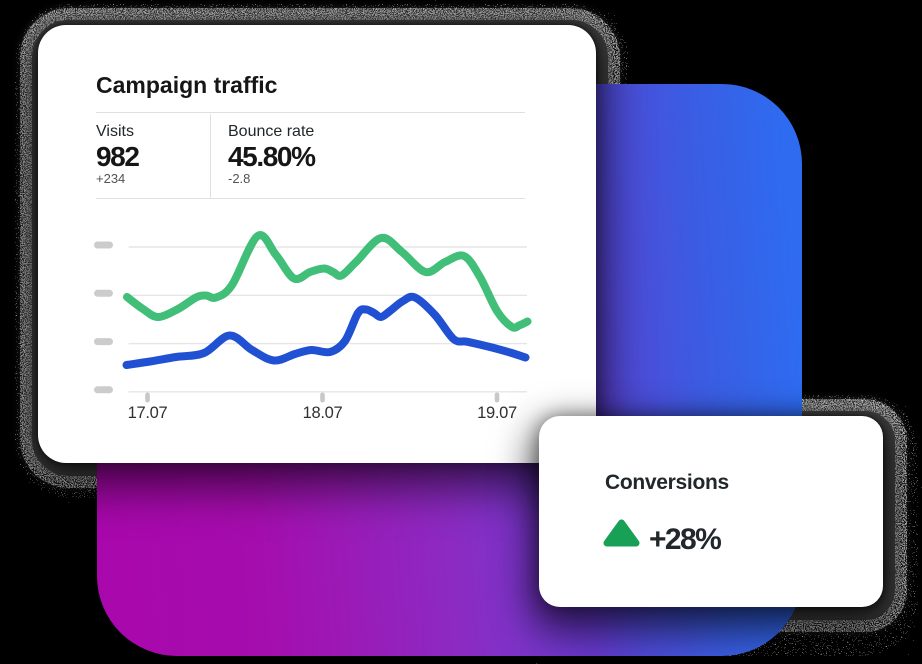 This screenshot has width=922, height=664. What do you see at coordinates (497, 413) in the screenshot?
I see `svg-text: 19.07` at bounding box center [497, 413].